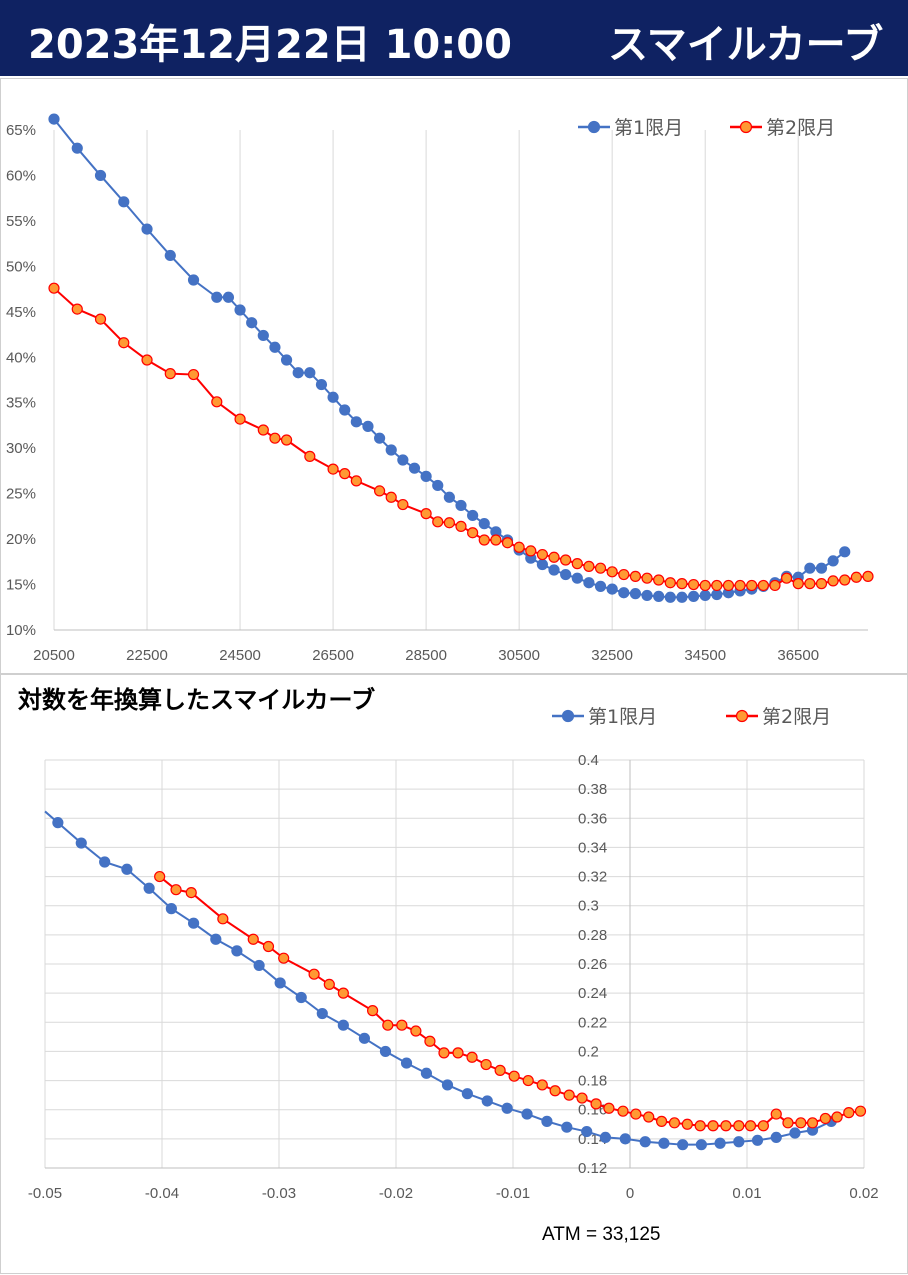  Describe the element at coordinates (333, 655) in the screenshot. I see `x-tick-label: 26500` at that location.